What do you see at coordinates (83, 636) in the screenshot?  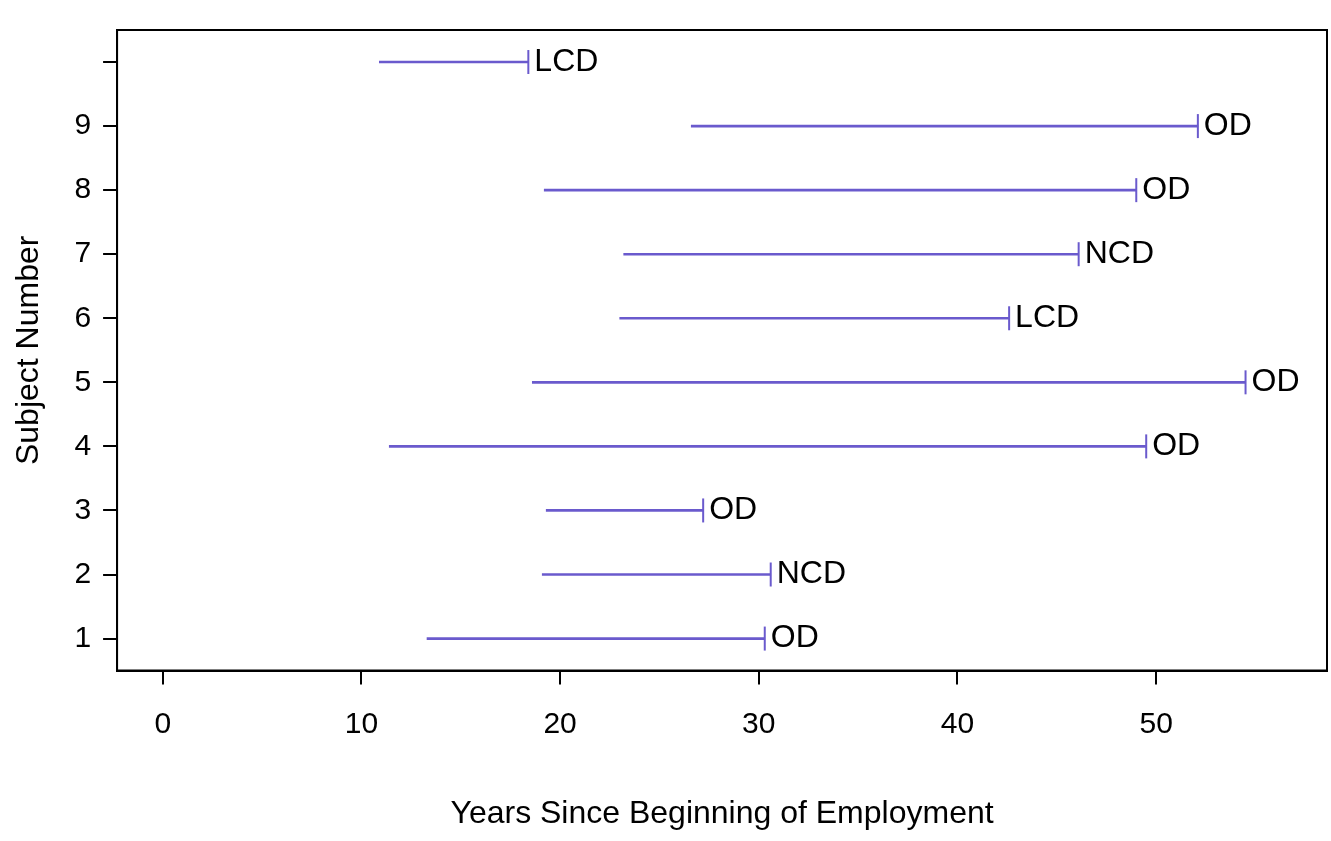 I see `y-tick-label: 1` at bounding box center [83, 636].